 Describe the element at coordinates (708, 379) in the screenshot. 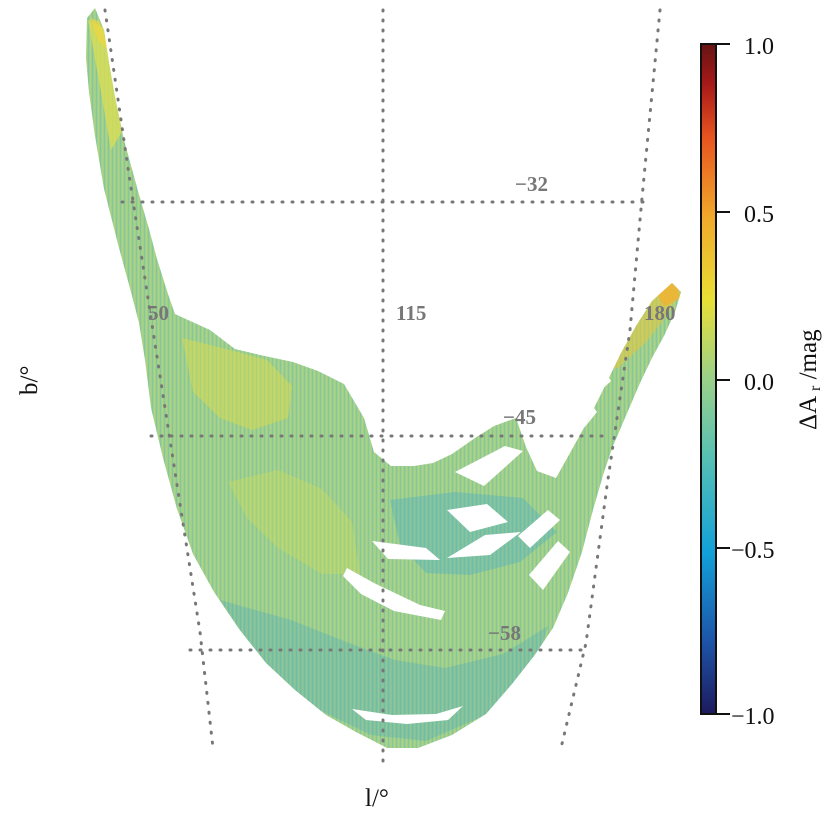

I see `colorbar-gradient` at that location.